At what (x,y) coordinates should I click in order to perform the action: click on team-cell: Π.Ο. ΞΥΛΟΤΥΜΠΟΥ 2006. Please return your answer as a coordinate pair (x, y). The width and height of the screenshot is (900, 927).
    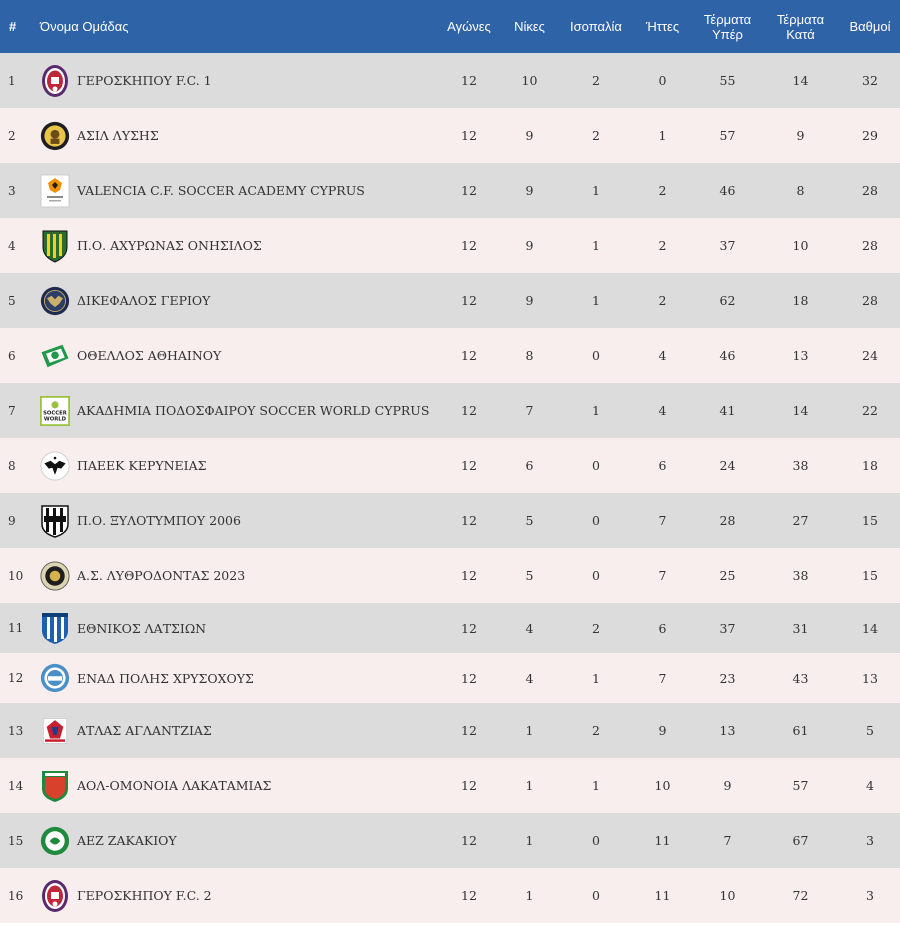
    Looking at the image, I should click on (235, 520).